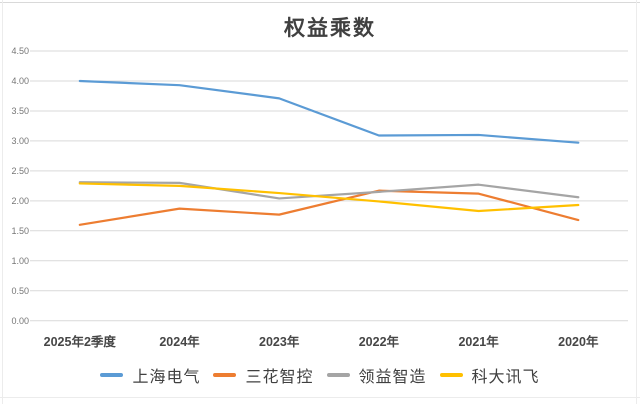  Describe the element at coordinates (279, 342) in the screenshot. I see `x-tick-label: 2023年` at that location.